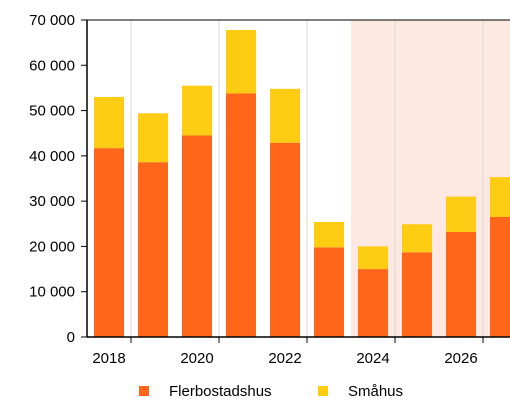  Describe the element at coordinates (71, 337) in the screenshot. I see `y-tick-label-0: 0` at that location.